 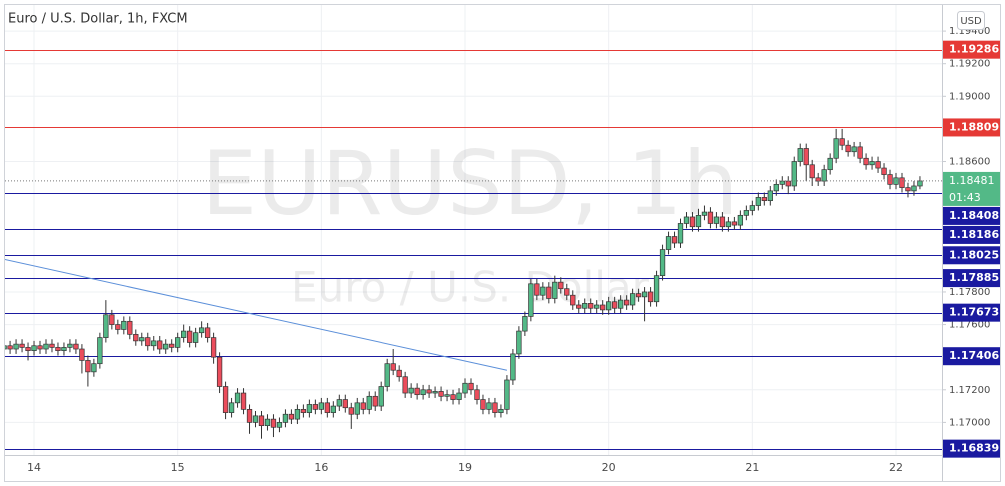 I want to click on y-tick-label: 1.19400, so click(x=969, y=31).